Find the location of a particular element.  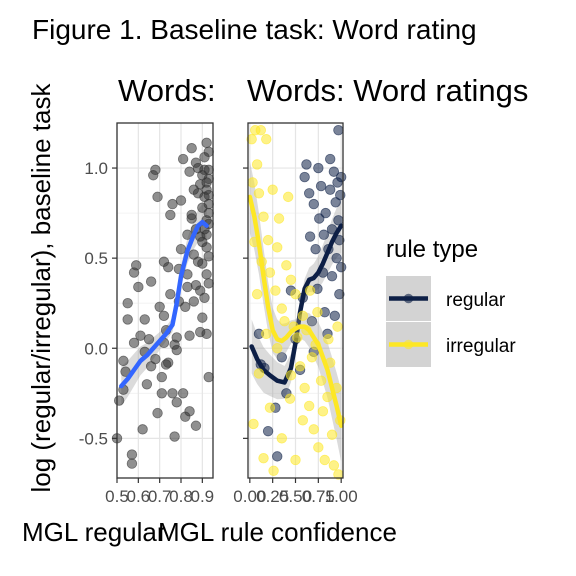

confidence-band-regular is located at coordinates (296, 299).